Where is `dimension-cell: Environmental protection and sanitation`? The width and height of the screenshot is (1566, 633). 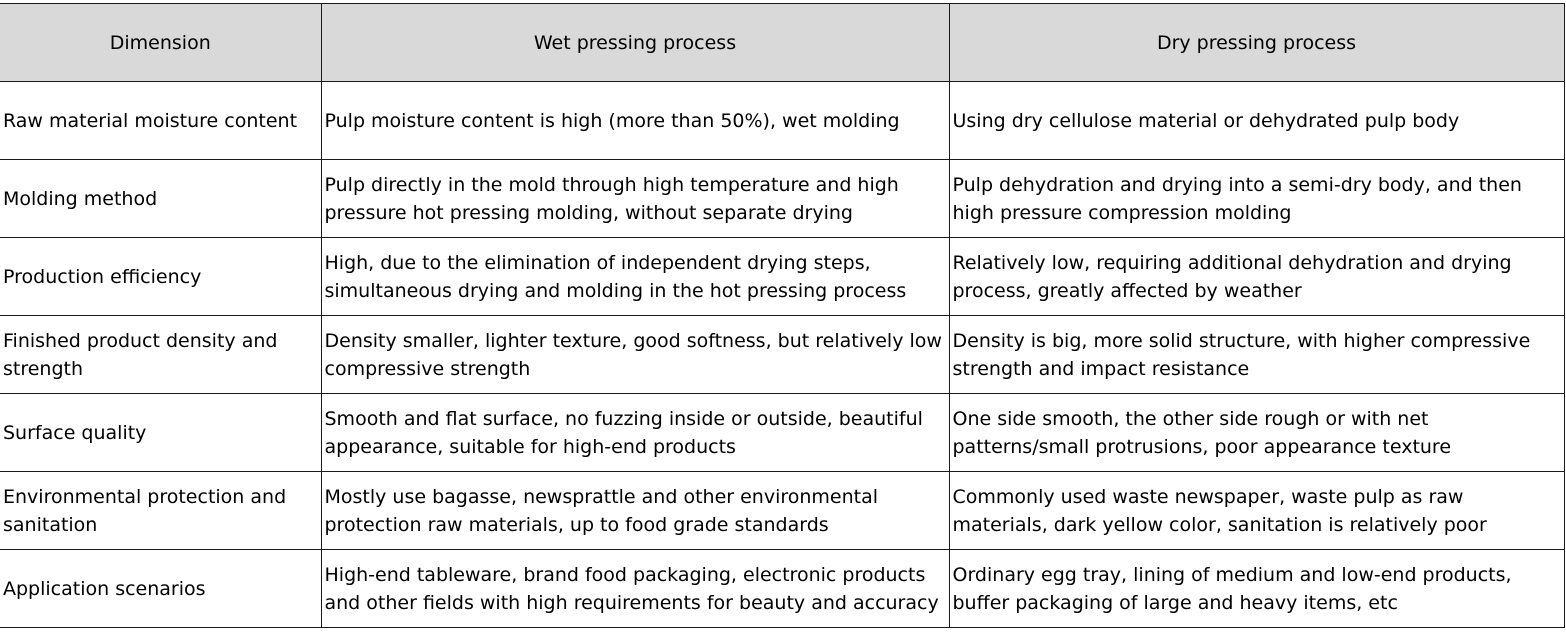
dimension-cell: Environmental protection and sanitation is located at coordinates (161, 510).